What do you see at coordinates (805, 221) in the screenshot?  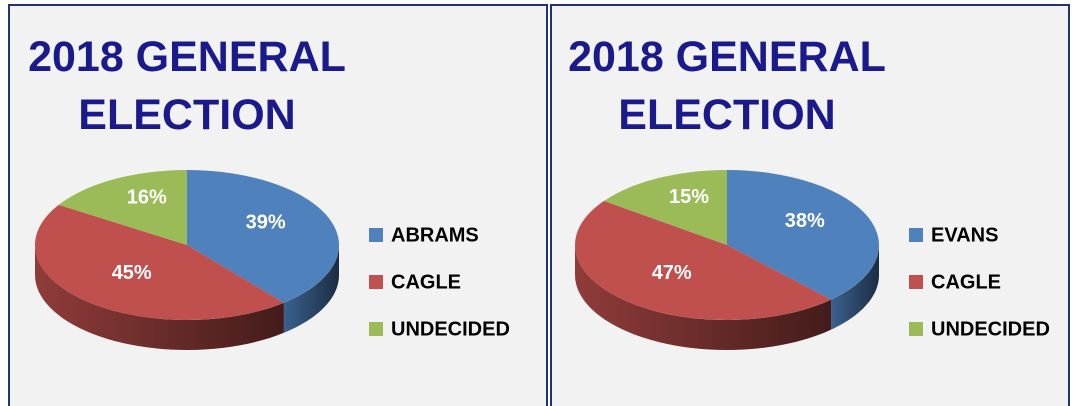 I see `value-label: 38%` at bounding box center [805, 221].